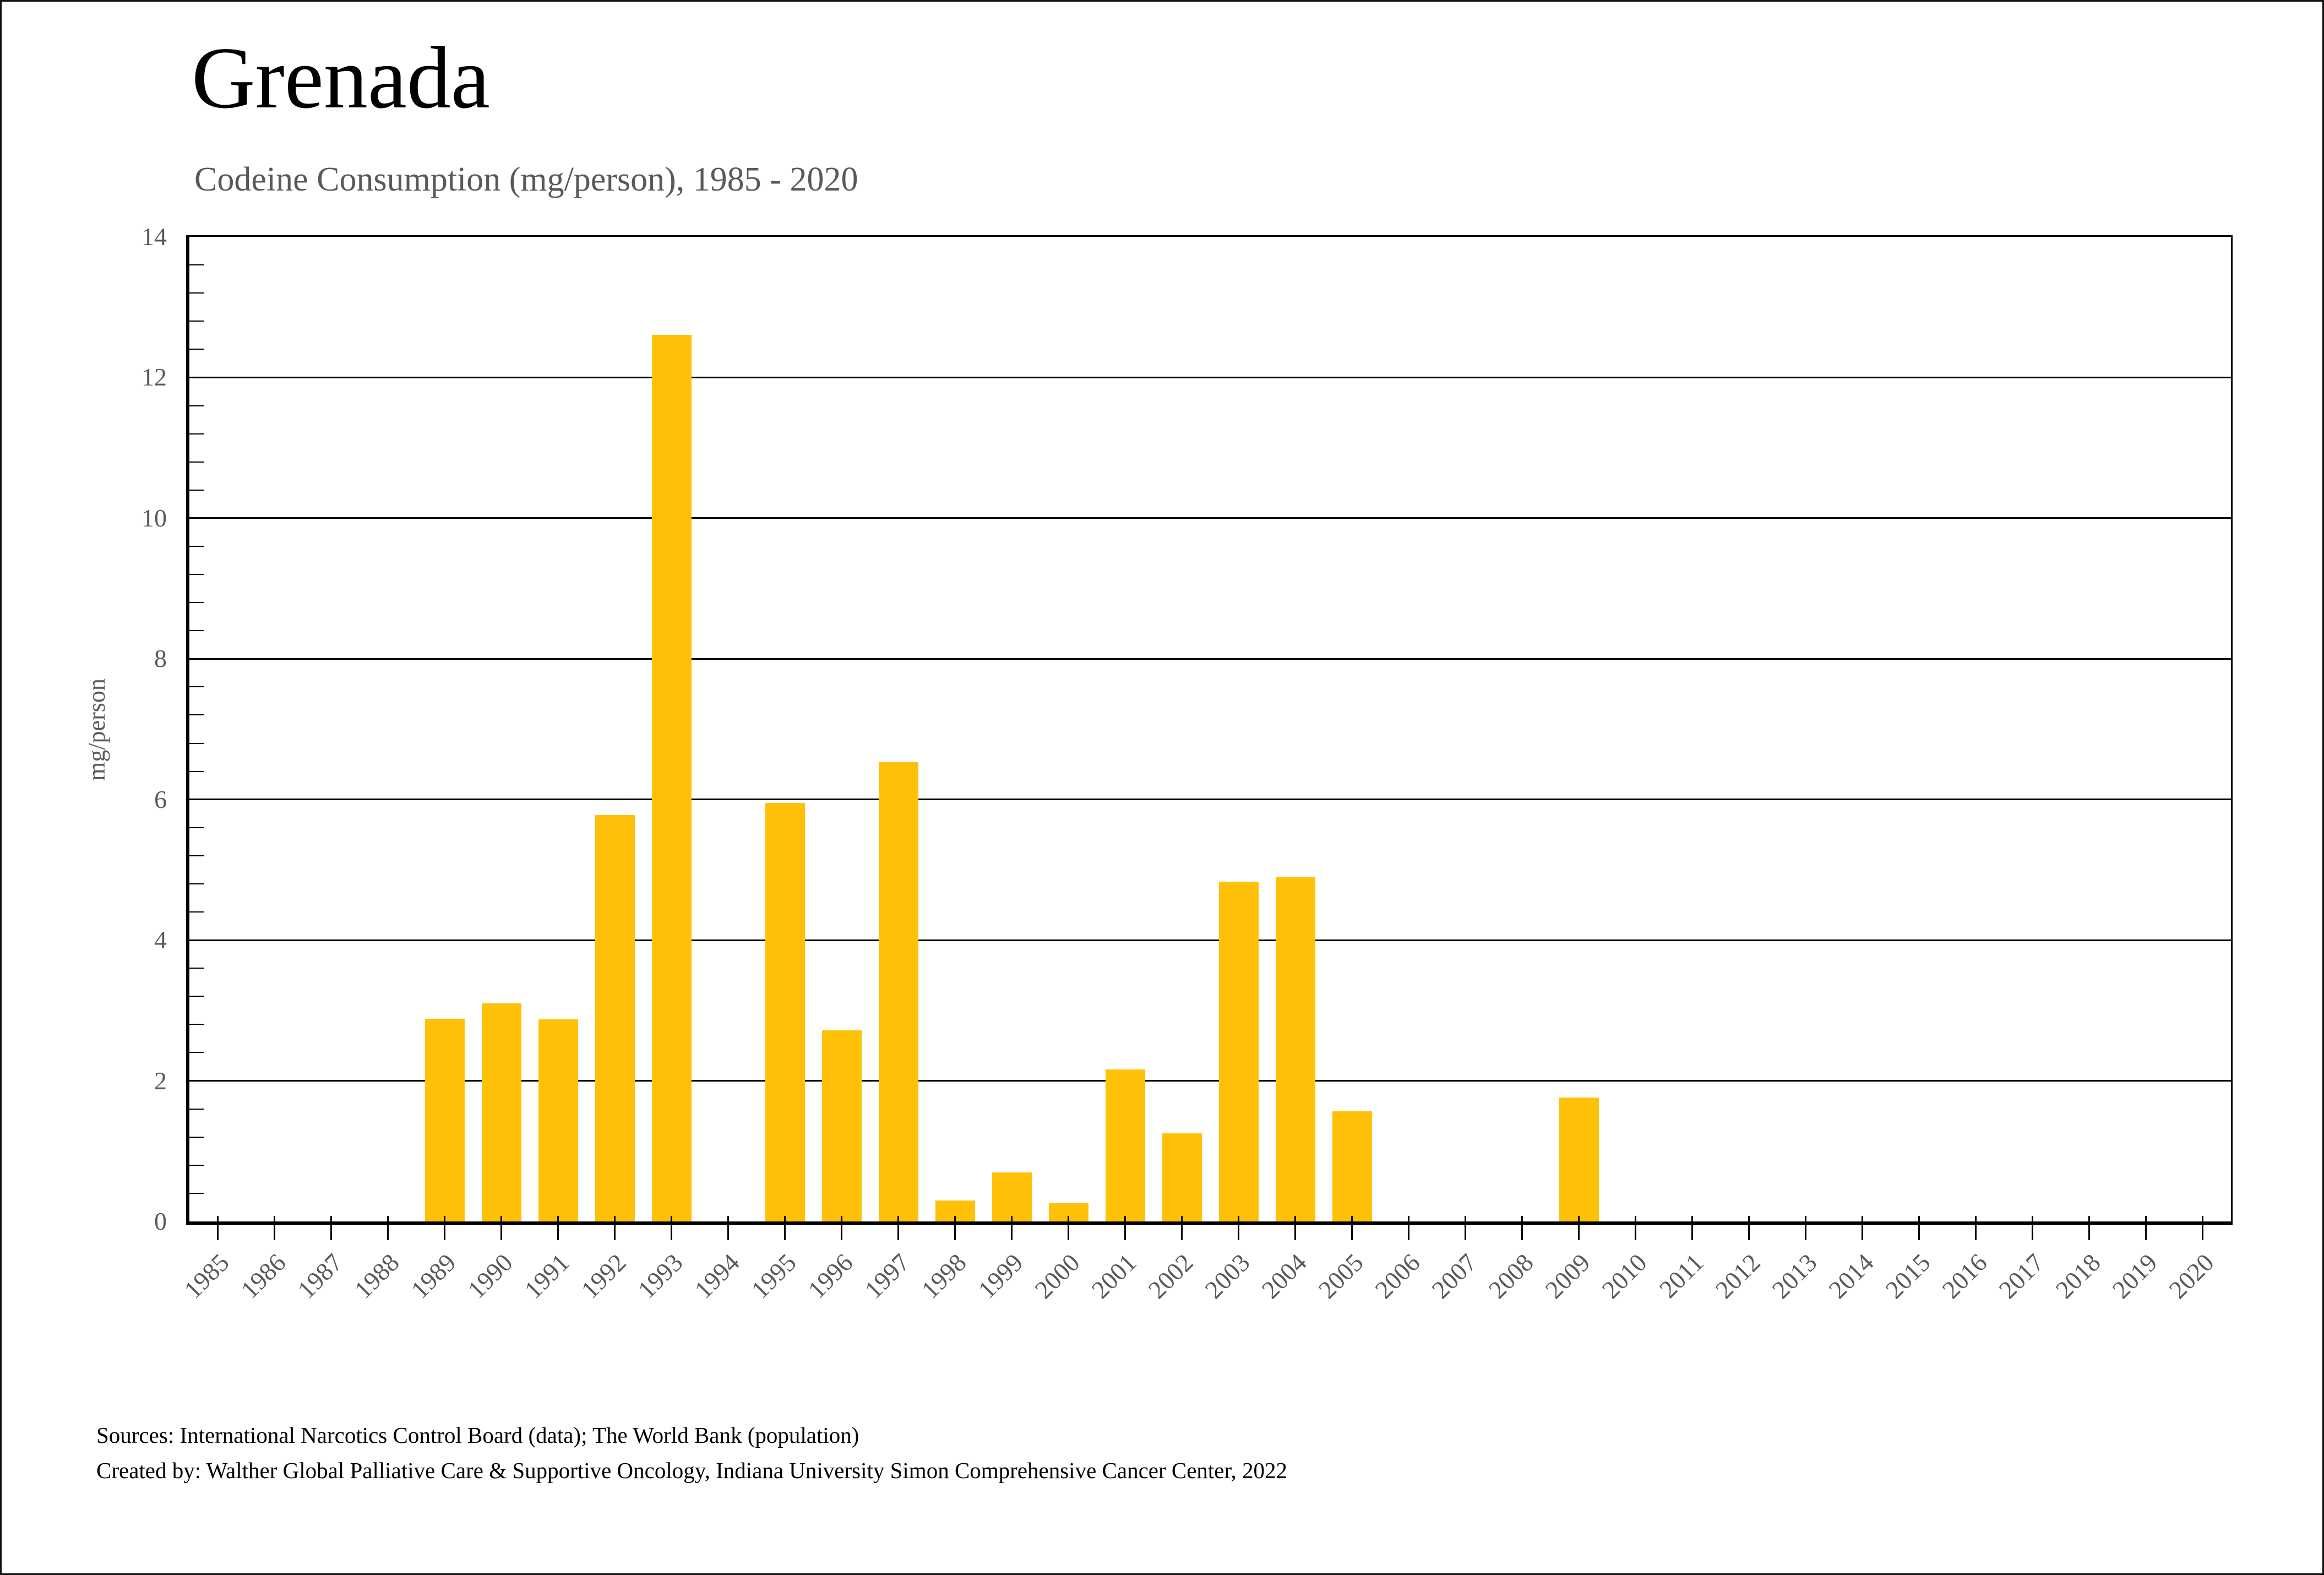 The height and width of the screenshot is (1575, 2324). What do you see at coordinates (1068, 1228) in the screenshot?
I see `x-tick-2000` at bounding box center [1068, 1228].